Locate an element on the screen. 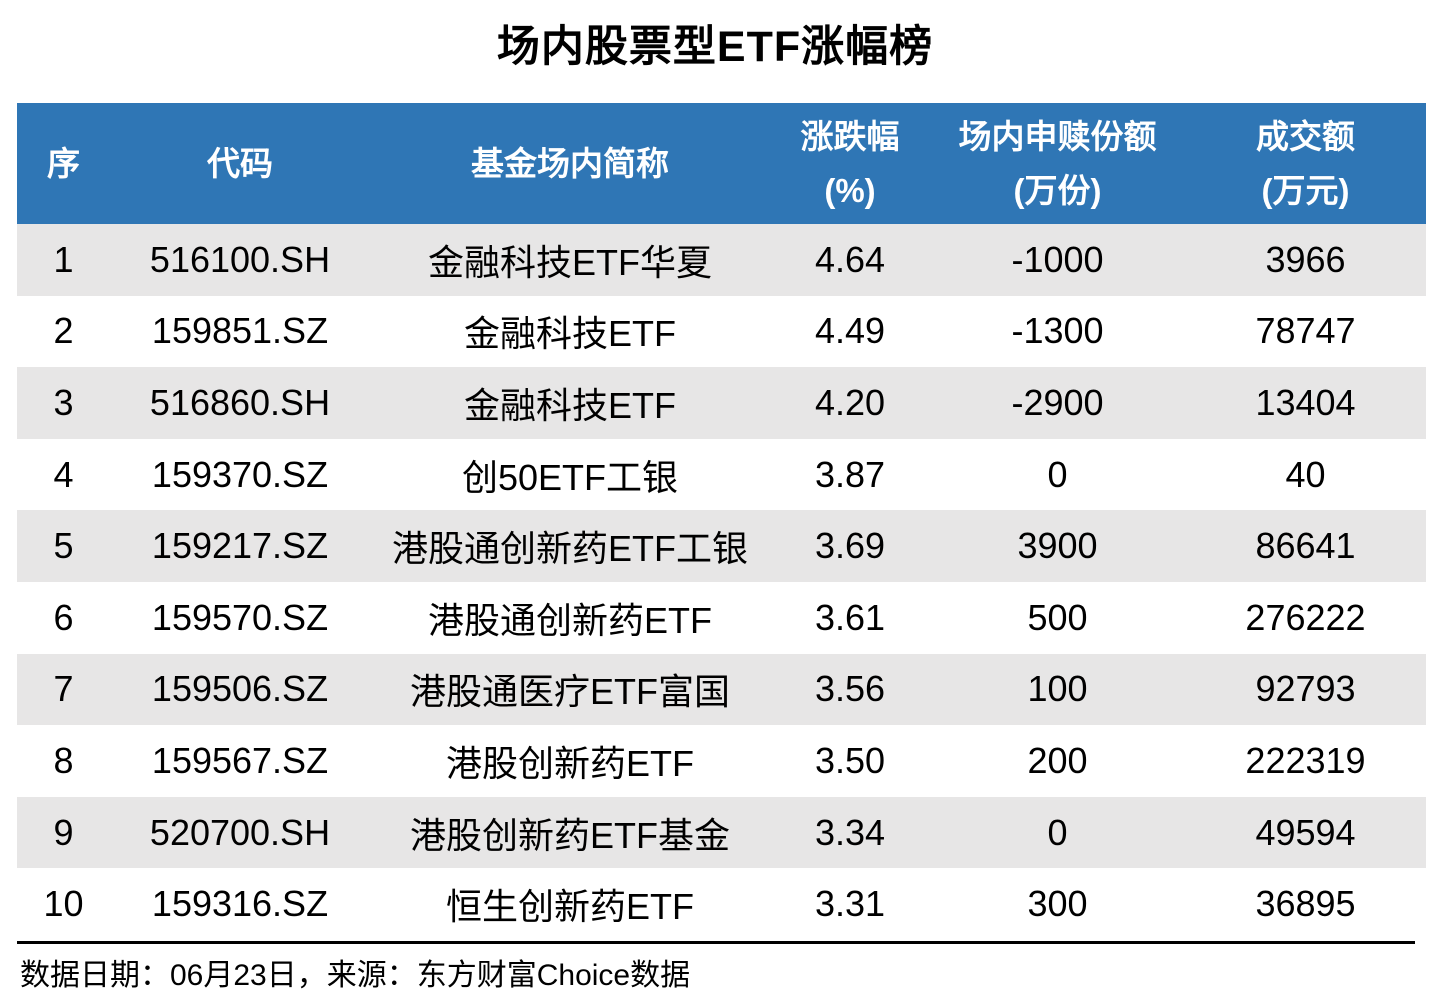 The height and width of the screenshot is (1000, 1430). table-header-row: 序 代码 基金场内简称 涨跌幅 (%) 场内申赎份额 (万份) 成交额 is located at coordinates (721, 163).